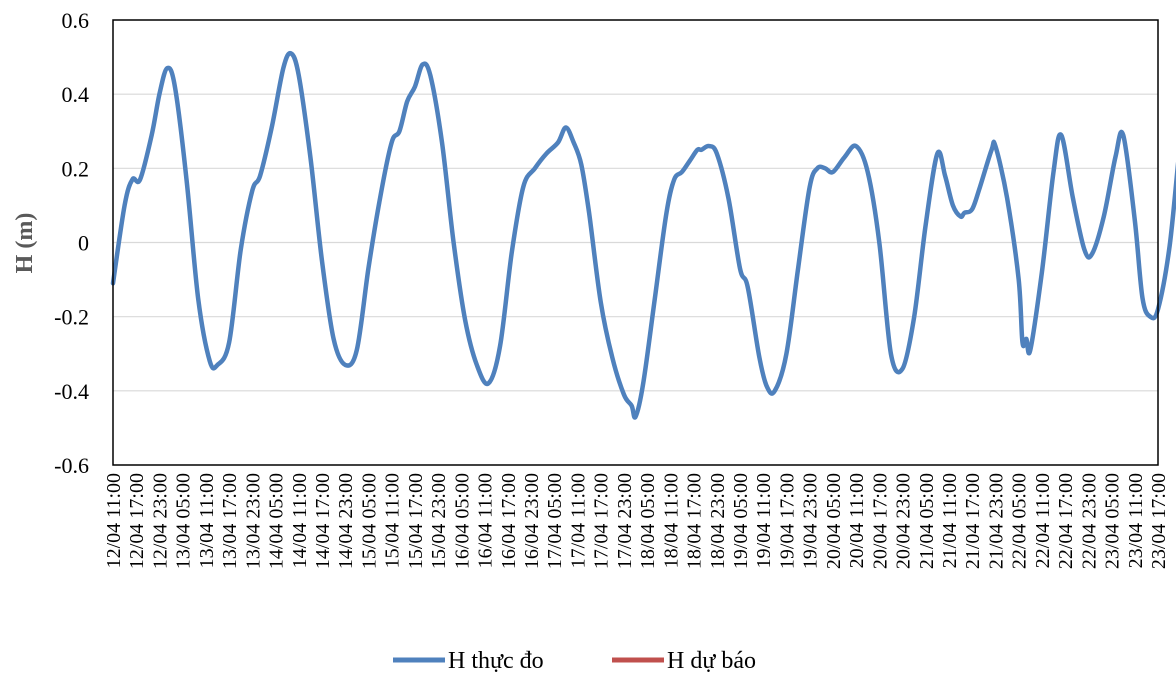 Image resolution: width=1176 pixels, height=685 pixels. I want to click on x-tick-label: 16/04 23:00, so click(532, 521).